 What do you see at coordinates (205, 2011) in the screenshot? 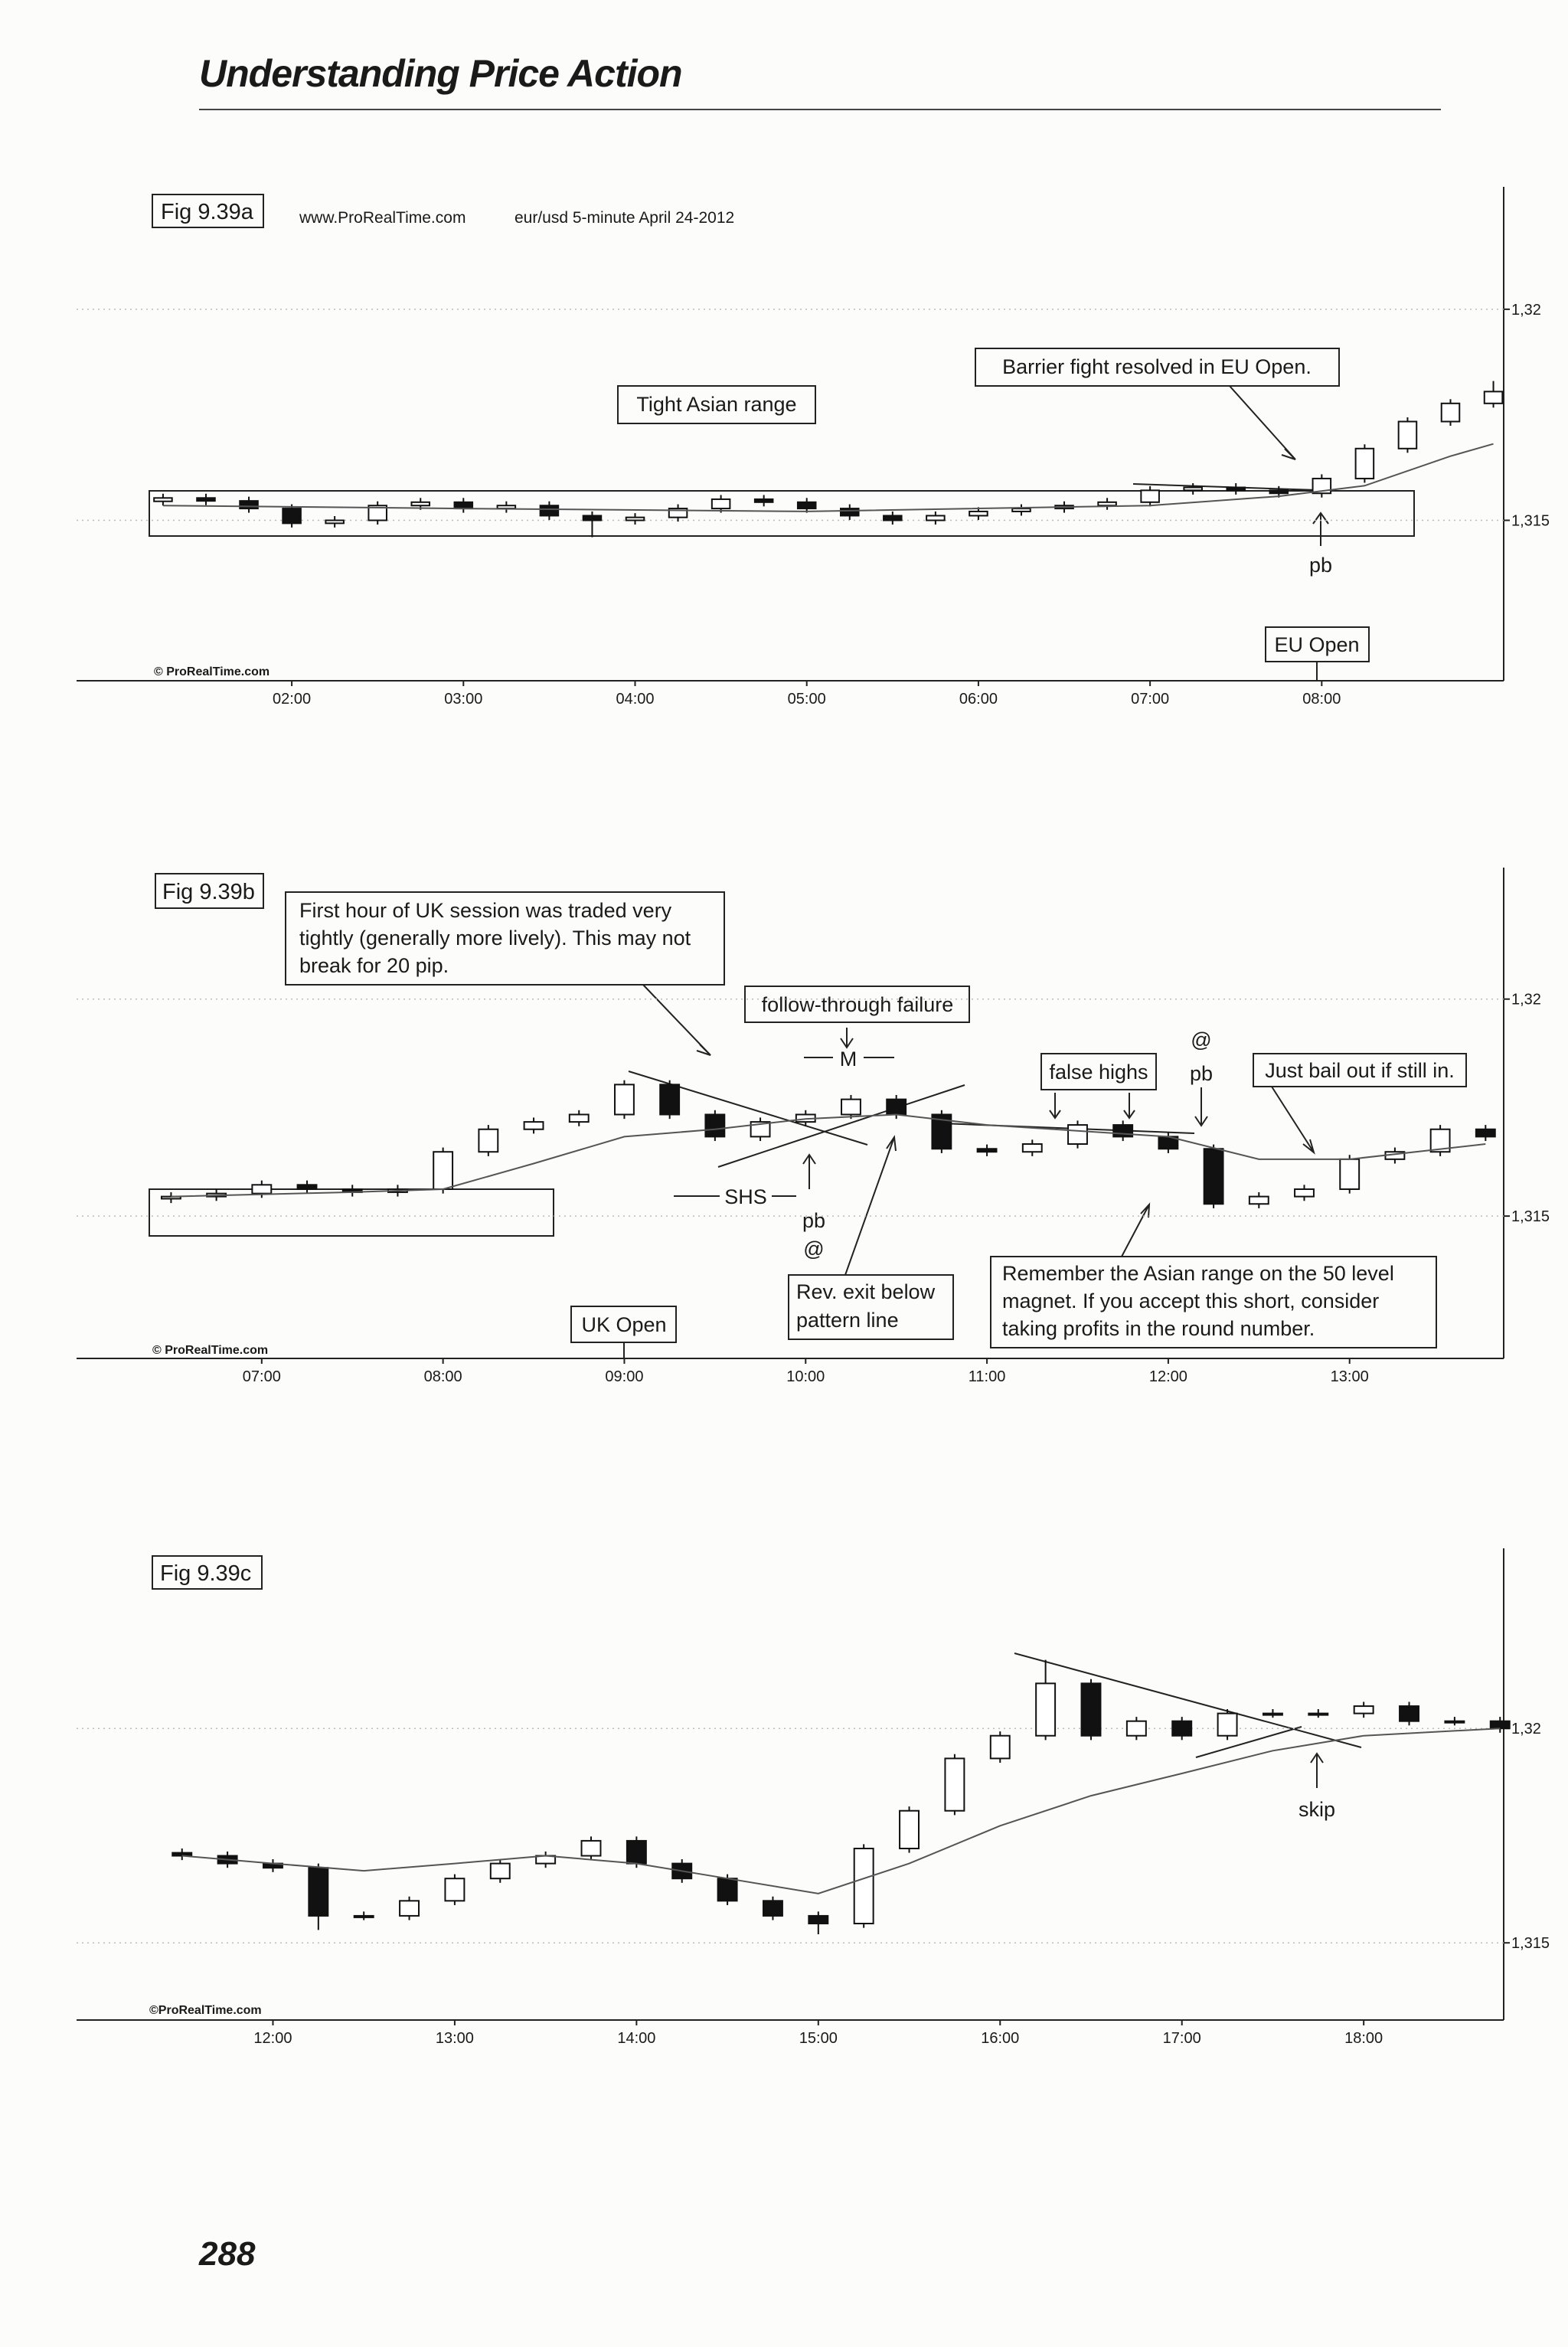
I see `watermark: ©ProRealTime.com` at bounding box center [205, 2011].